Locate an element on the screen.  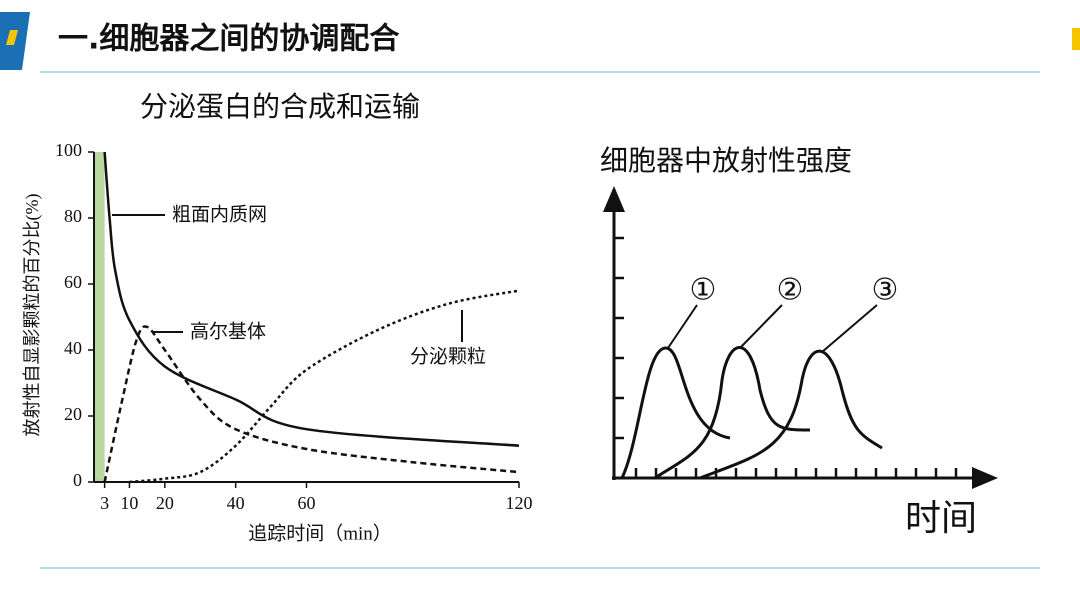
y-tick-label: 80 is located at coordinates (73, 216).